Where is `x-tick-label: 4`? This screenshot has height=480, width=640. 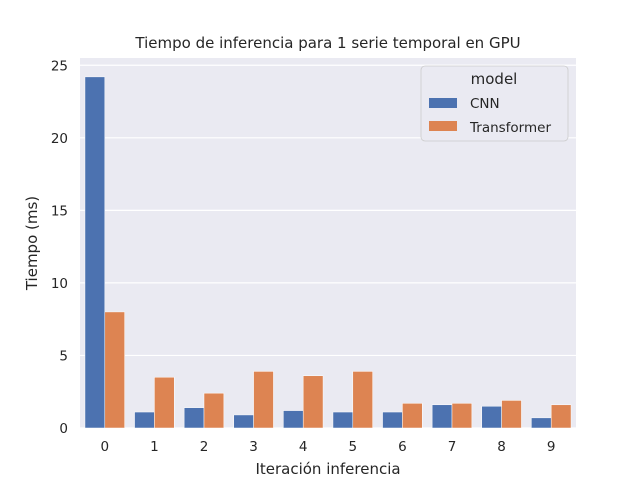 x-tick-label: 4 is located at coordinates (303, 447).